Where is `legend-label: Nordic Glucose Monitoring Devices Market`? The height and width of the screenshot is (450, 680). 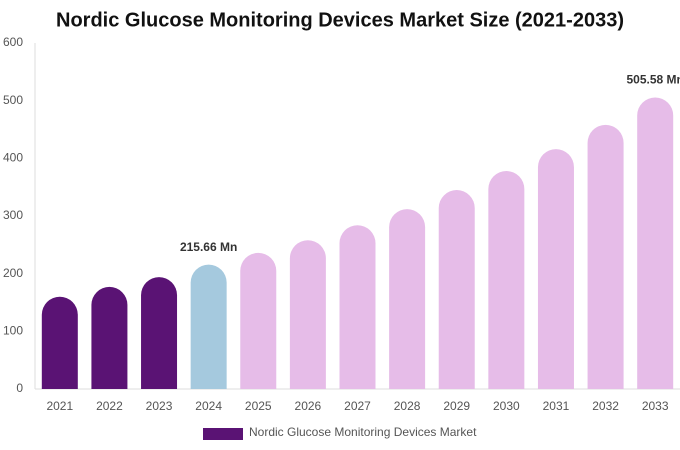 legend-label: Nordic Glucose Monitoring Devices Market is located at coordinates (363, 432).